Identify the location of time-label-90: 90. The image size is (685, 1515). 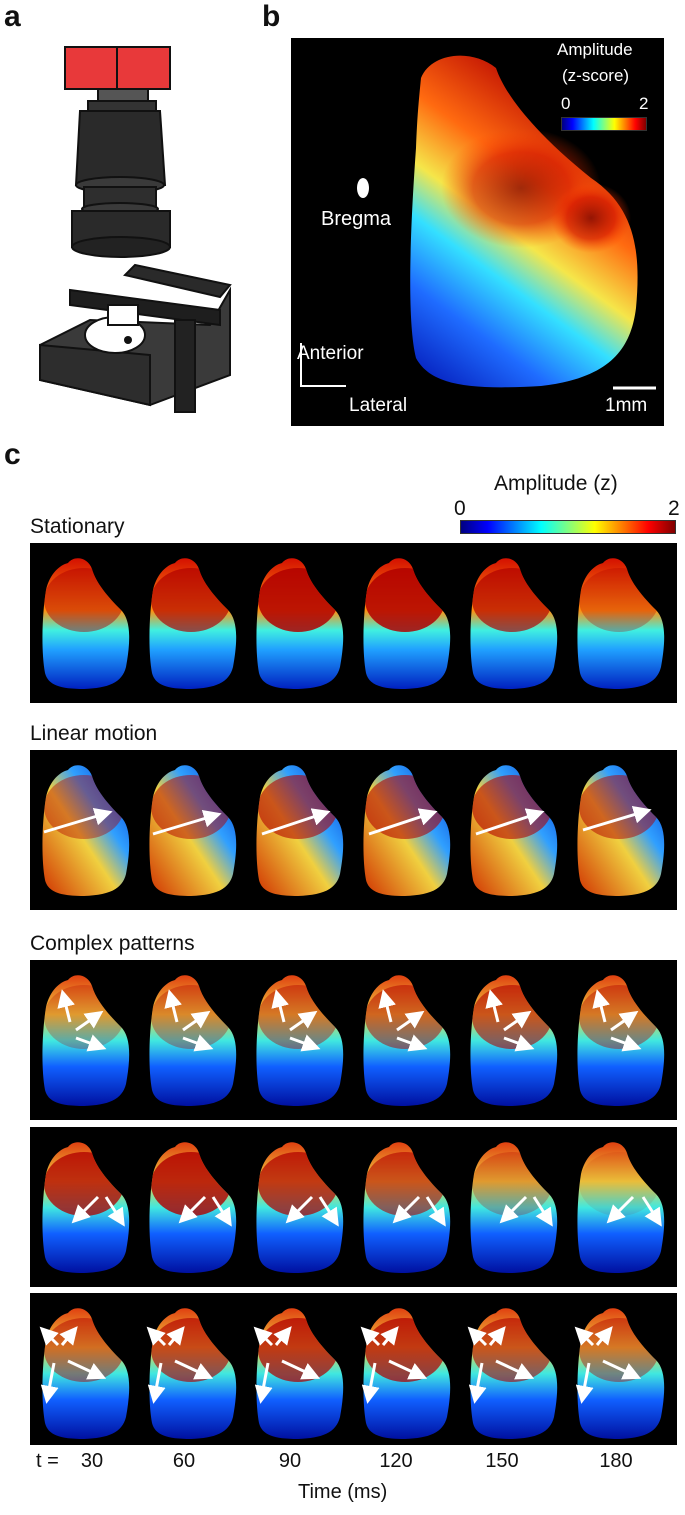
(290, 1461).